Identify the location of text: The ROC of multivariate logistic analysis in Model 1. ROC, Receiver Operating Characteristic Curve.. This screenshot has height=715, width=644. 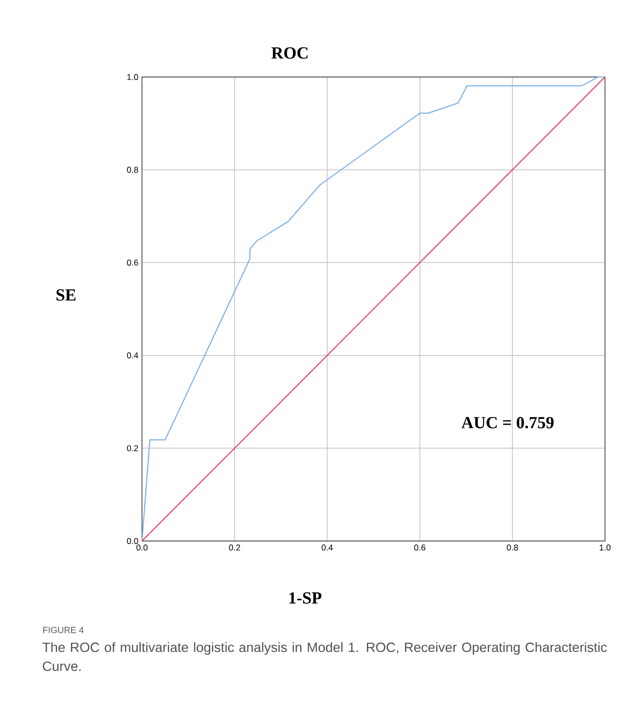
(324, 656).